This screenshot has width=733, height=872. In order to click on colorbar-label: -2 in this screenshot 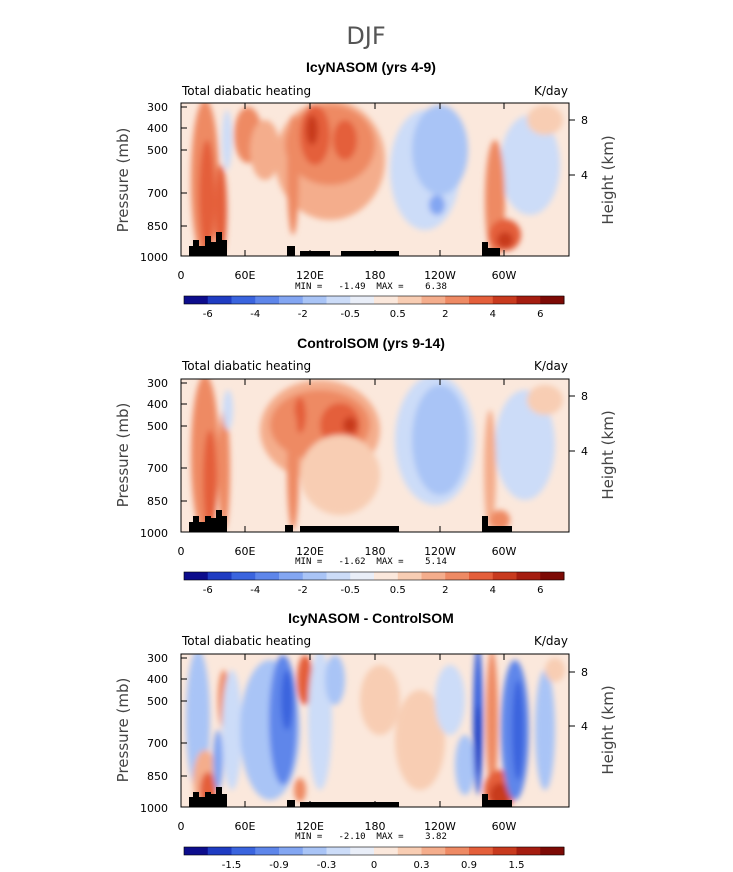, I will do `click(303, 314)`.